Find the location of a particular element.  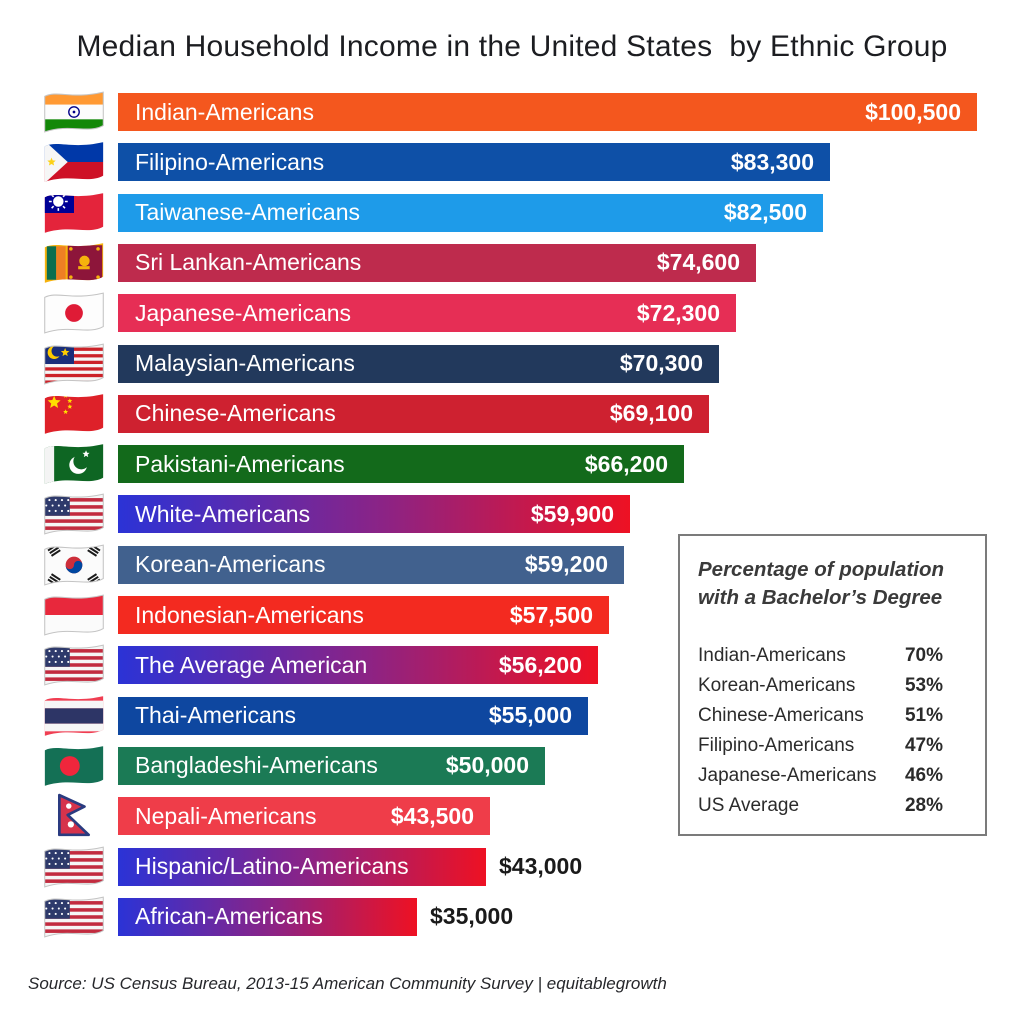

bar-value: $59,900 is located at coordinates (572, 513).